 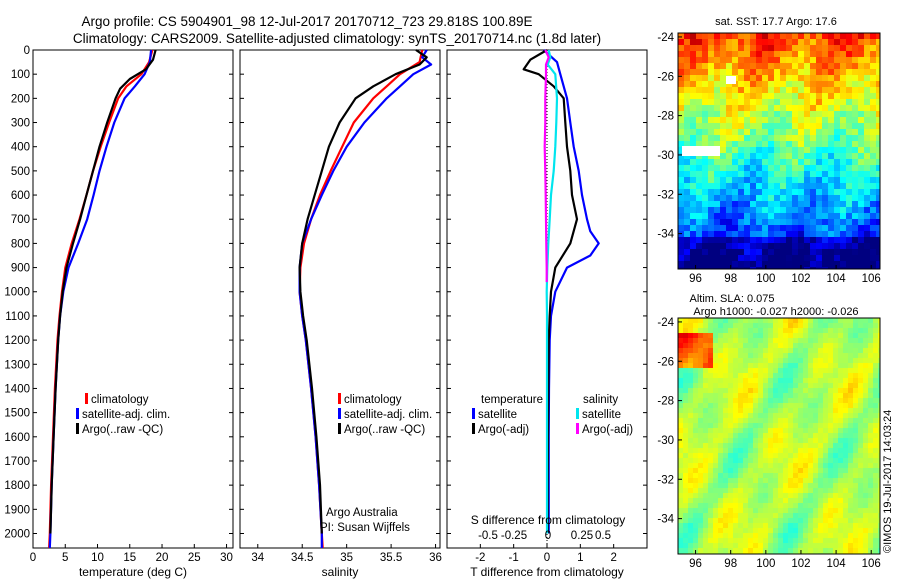 I want to click on map-y-tick-label: -32, so click(x=665, y=480).